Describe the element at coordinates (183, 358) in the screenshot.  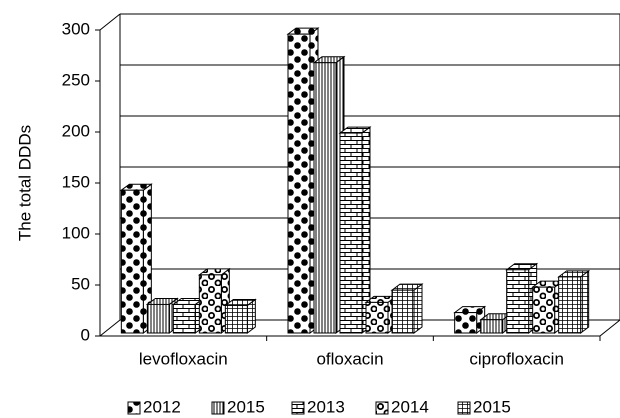
I see `x-tick-label: levofloxacin` at that location.